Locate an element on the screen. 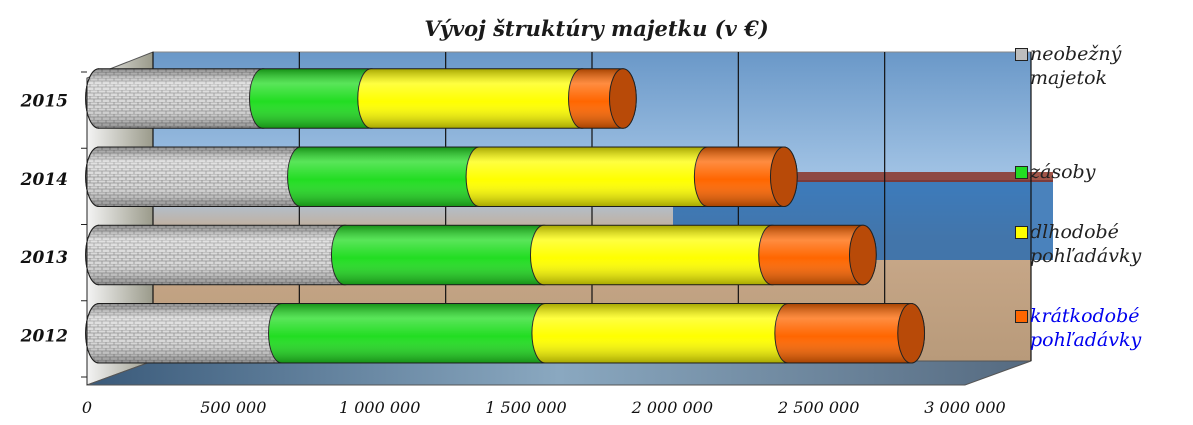 This screenshot has height=425, width=1193. back-wall-roofline is located at coordinates (863, 177).